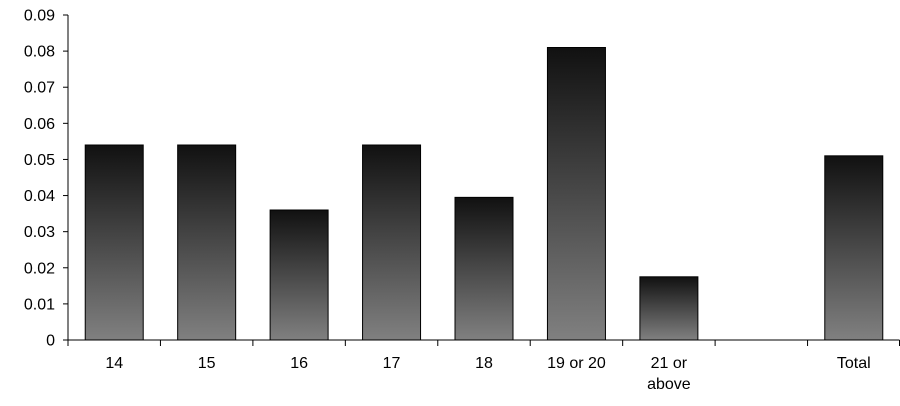 Image resolution: width=900 pixels, height=406 pixels. I want to click on x-tick-label: 18, so click(484, 363).